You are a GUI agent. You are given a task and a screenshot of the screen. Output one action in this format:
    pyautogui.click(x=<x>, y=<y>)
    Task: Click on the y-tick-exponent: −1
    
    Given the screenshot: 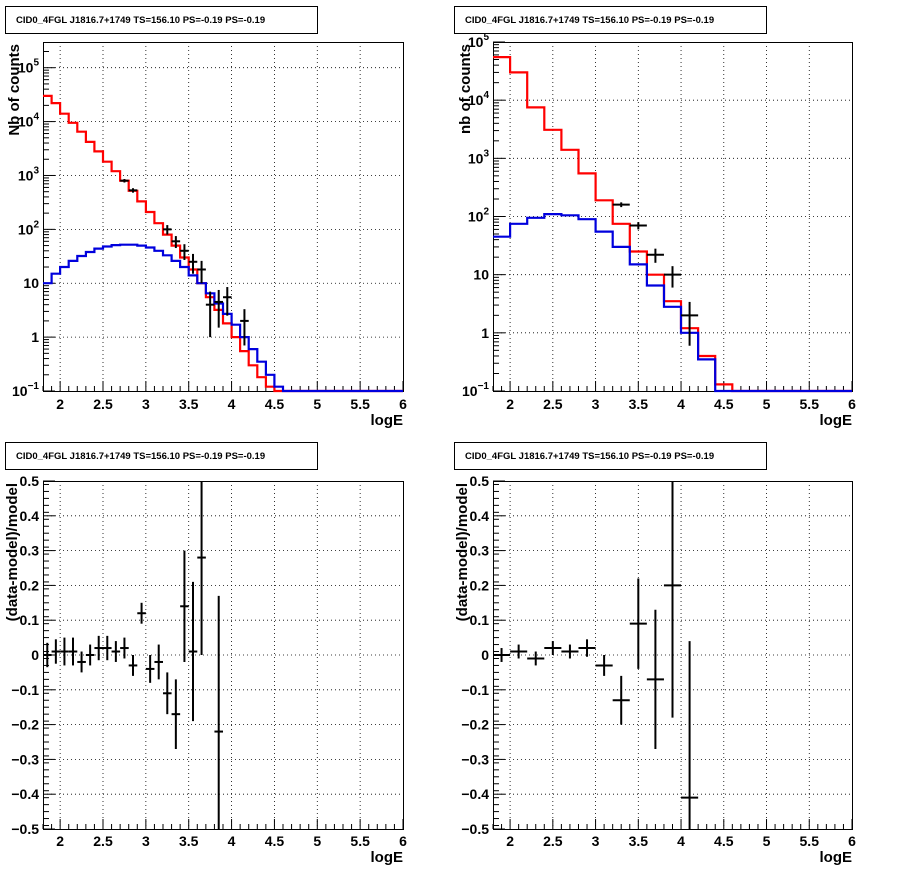 What is the action you would take?
    pyautogui.click(x=34, y=386)
    